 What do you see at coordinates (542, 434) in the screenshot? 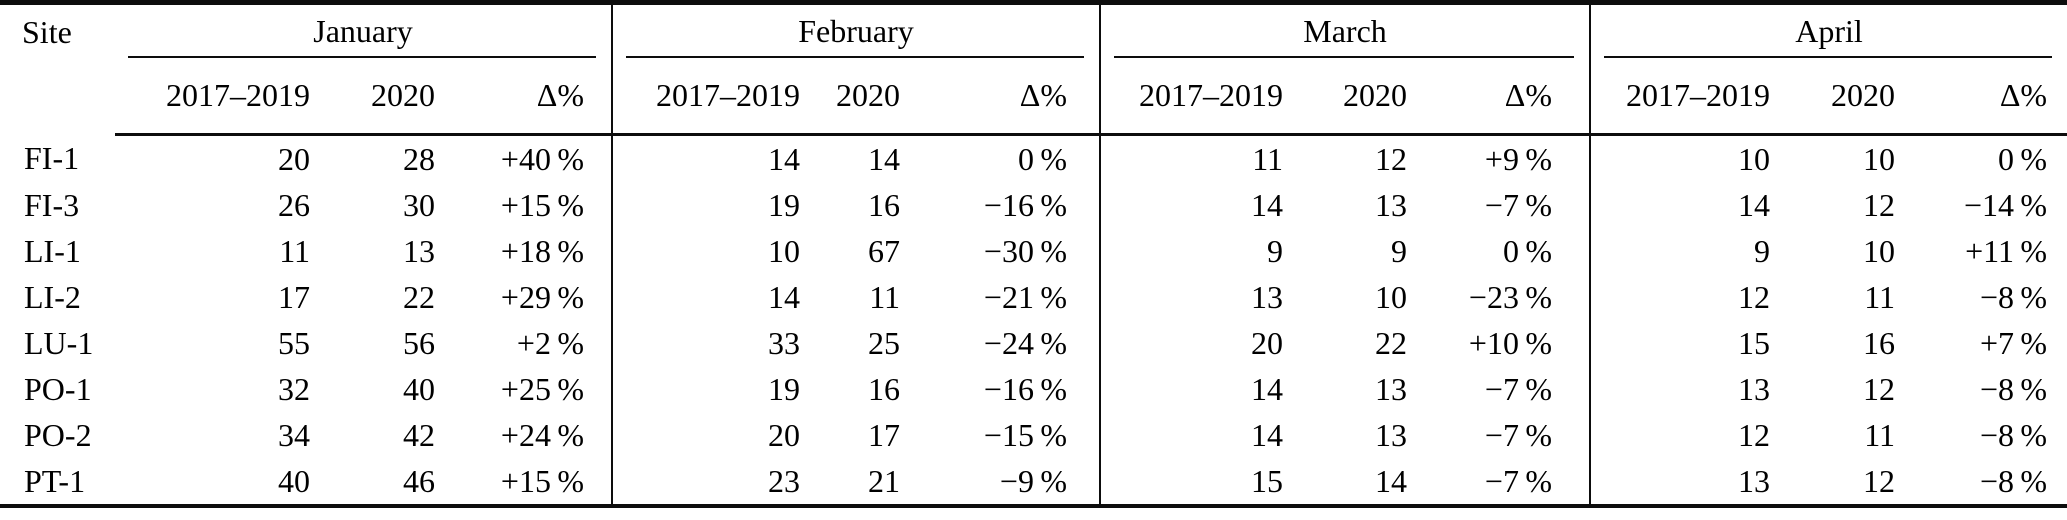
I see `cell-delta-percent: +24 %` at bounding box center [542, 434].